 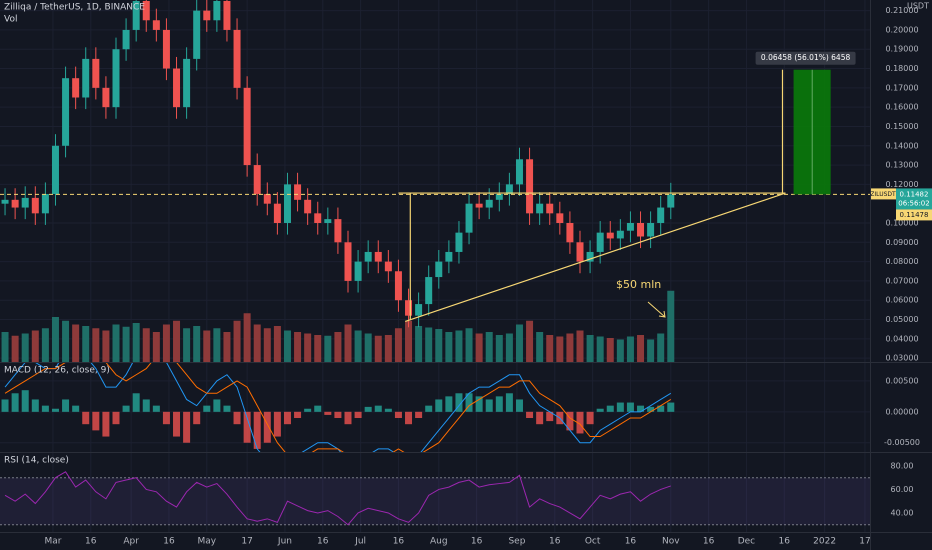 What do you see at coordinates (901, 49) in the screenshot?
I see `y-tick-label: 0.19000` at bounding box center [901, 49].